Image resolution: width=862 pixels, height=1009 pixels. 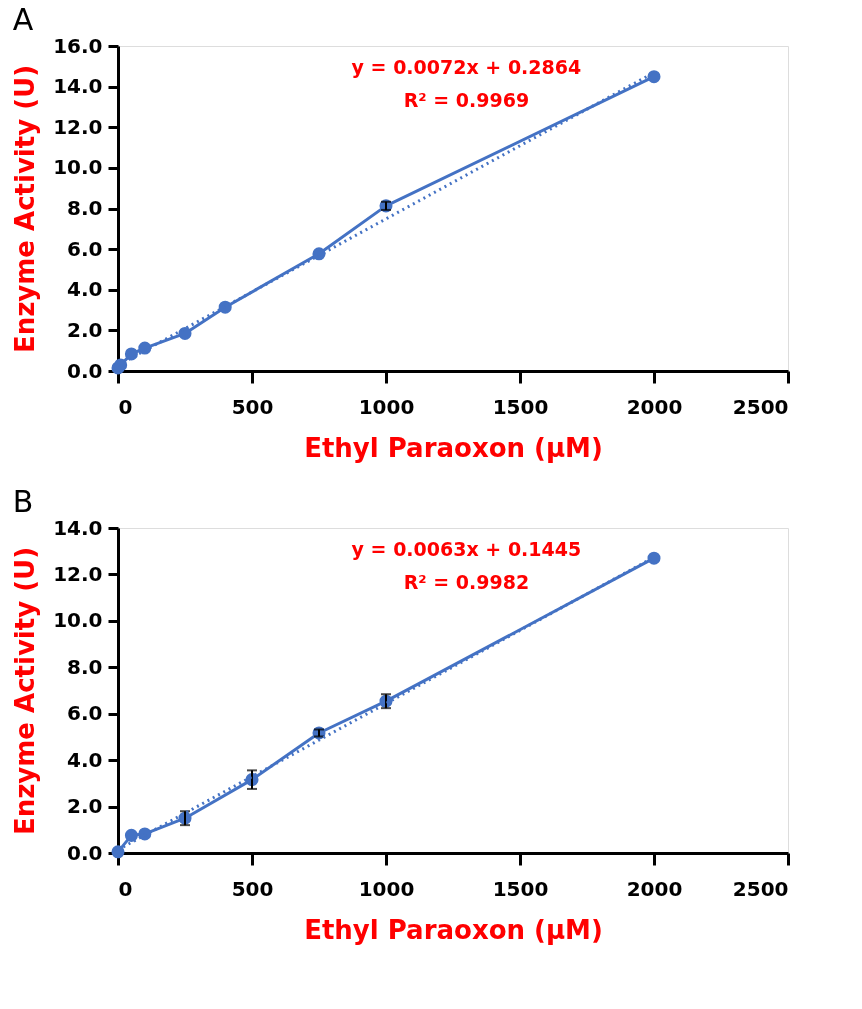 What do you see at coordinates (78, 45) in the screenshot?
I see `y-tick-label: 16.0` at bounding box center [78, 45].